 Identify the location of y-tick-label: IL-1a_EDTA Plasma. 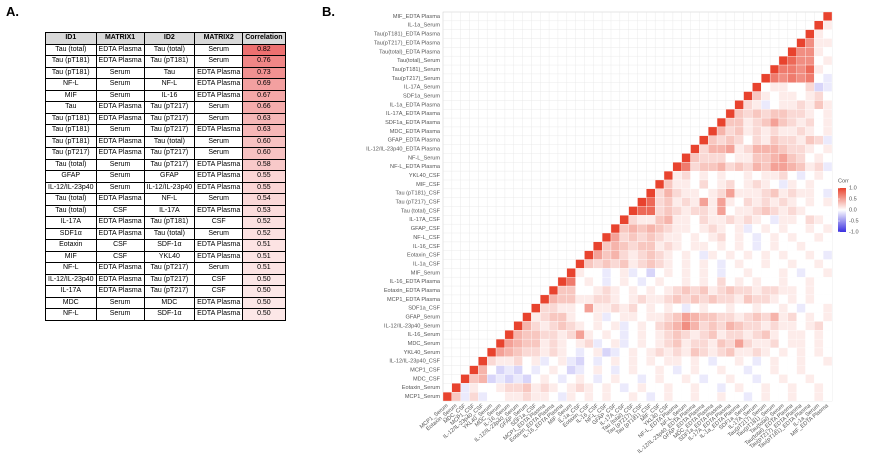
(415, 105).